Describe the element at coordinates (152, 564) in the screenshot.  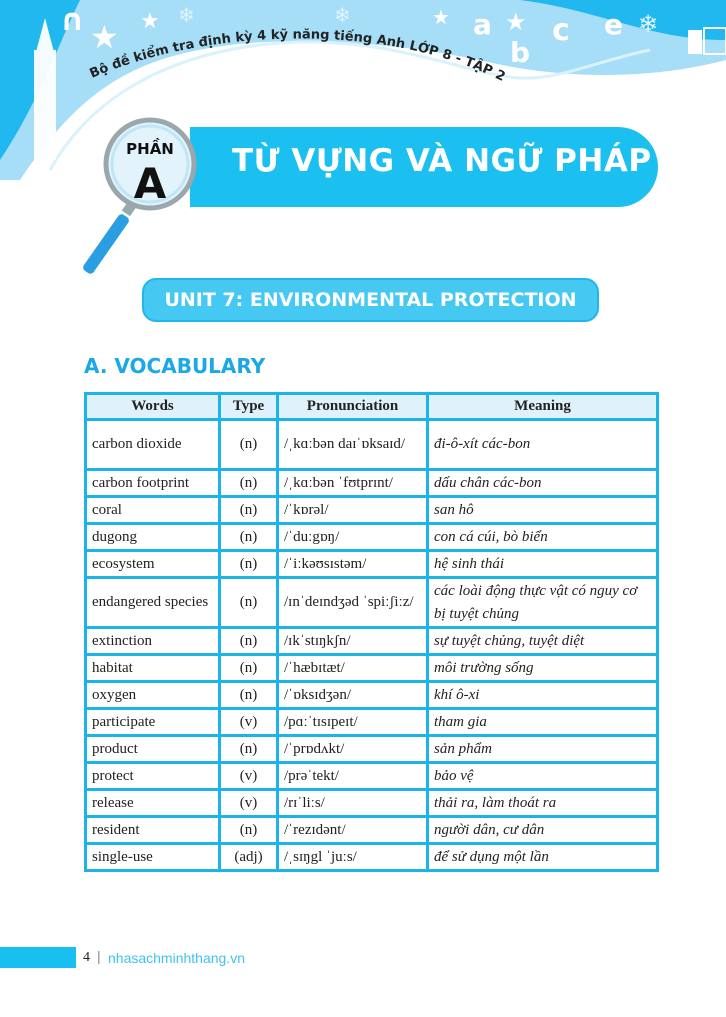
I see `word-cell: ecosystem` at that location.